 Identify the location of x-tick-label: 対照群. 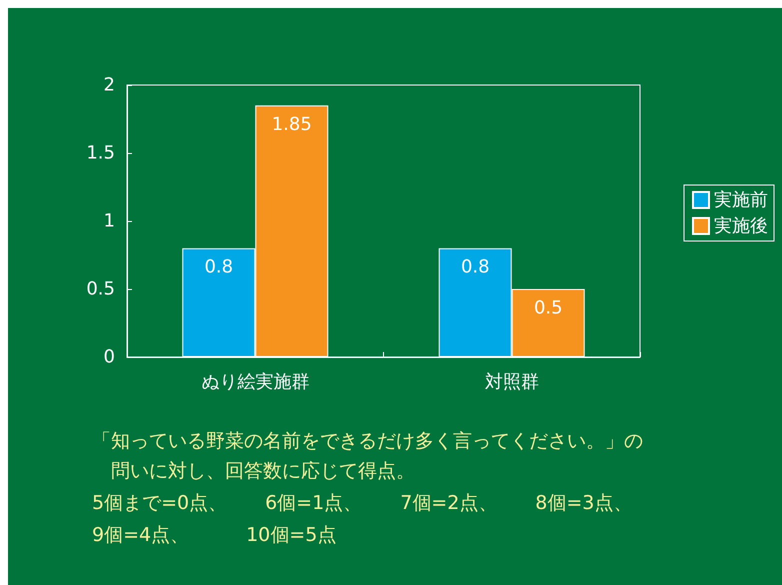
(511, 382).